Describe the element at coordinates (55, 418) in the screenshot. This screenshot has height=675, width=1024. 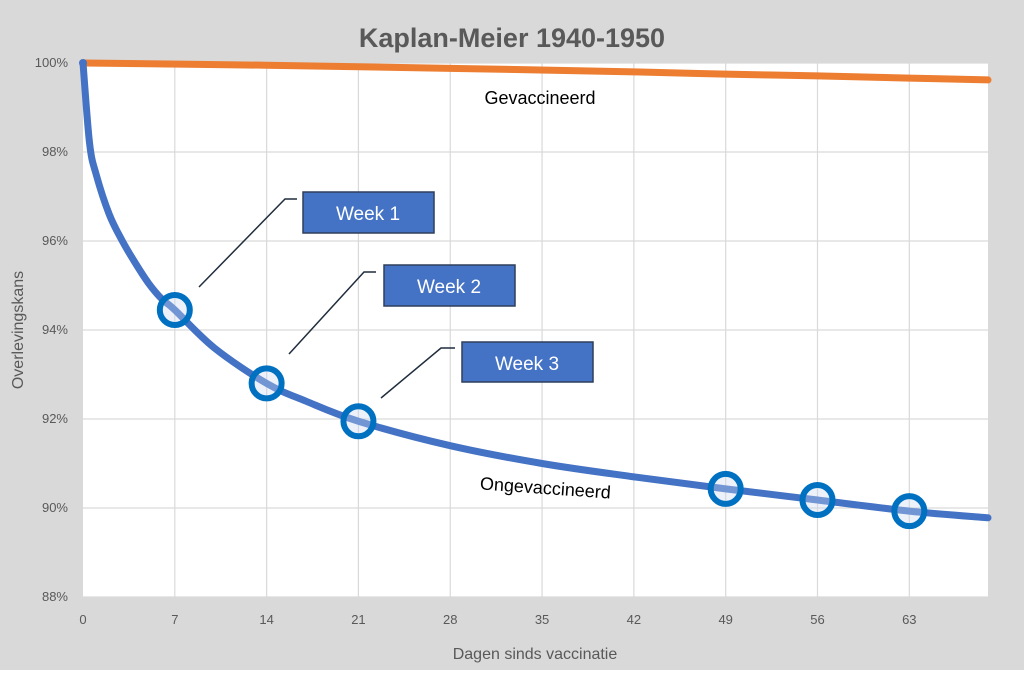
I see `y-tick-label: 92%` at that location.